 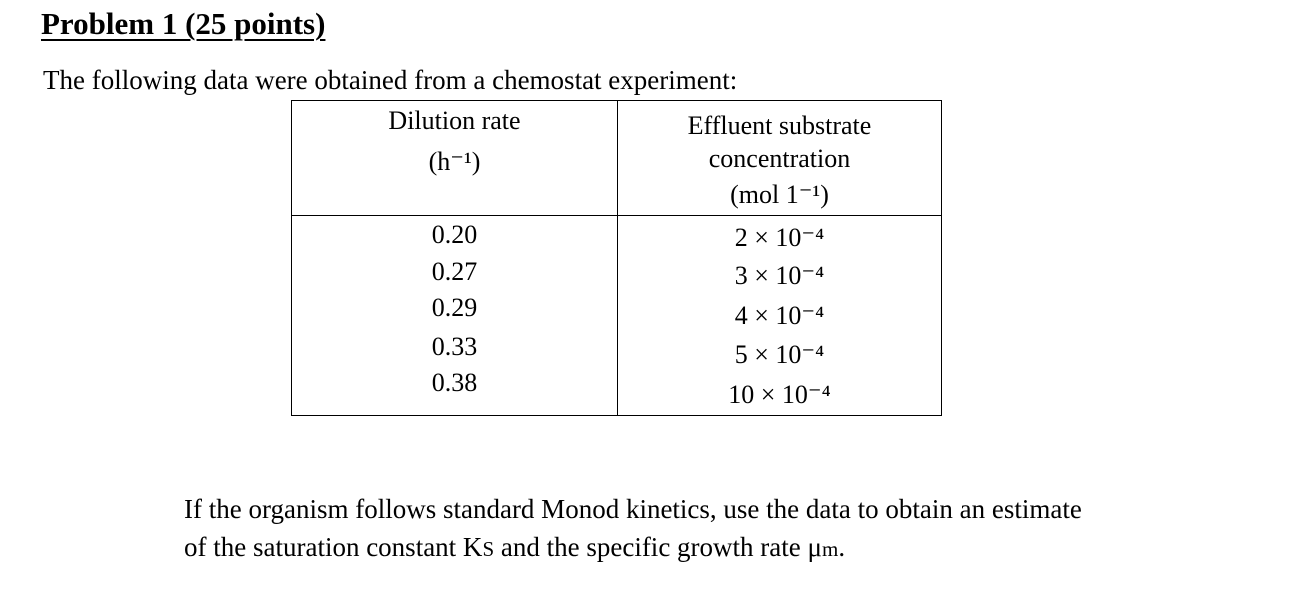 I want to click on question-line-2-middle: and the specific growth rate μ, so click(x=658, y=547).